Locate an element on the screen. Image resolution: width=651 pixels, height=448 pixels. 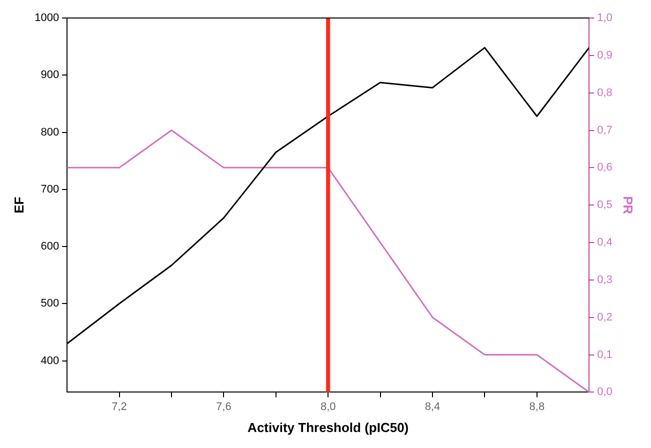
x-tick-label: 7,6 is located at coordinates (224, 406).